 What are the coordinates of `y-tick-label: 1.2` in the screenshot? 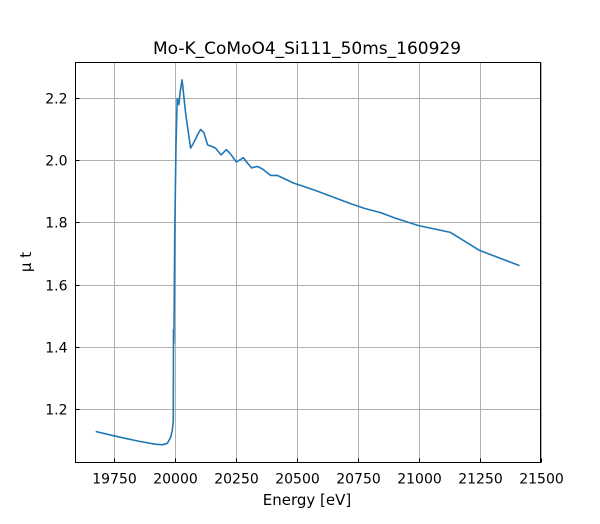 It's located at (56, 411).